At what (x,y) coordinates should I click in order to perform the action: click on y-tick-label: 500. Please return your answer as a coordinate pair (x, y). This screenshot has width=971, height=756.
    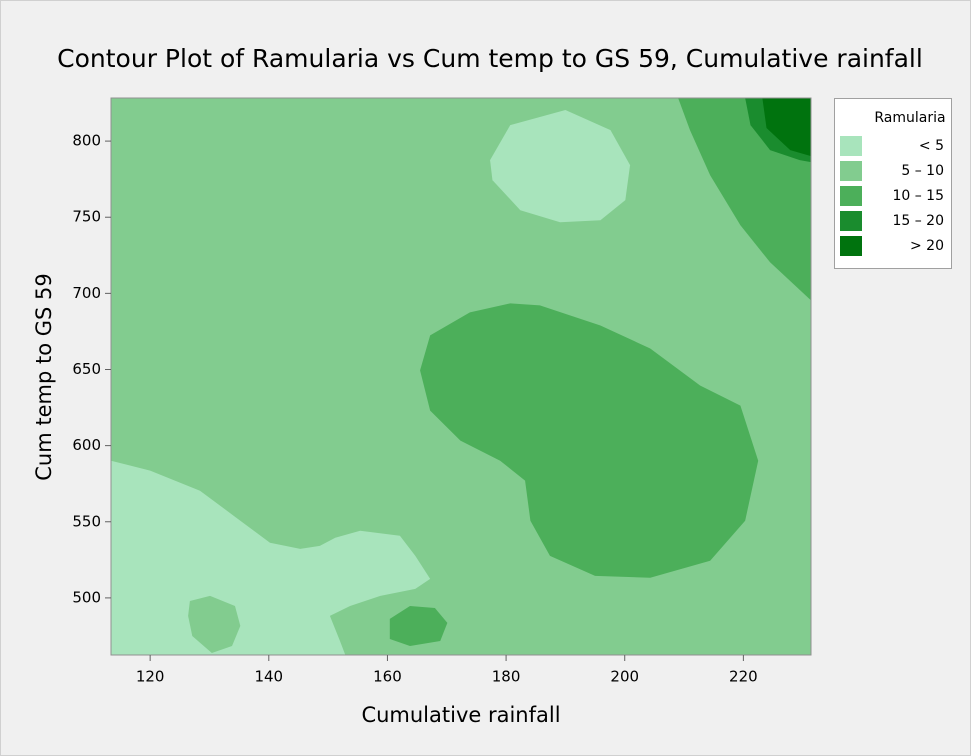
    Looking at the image, I should click on (86, 597).